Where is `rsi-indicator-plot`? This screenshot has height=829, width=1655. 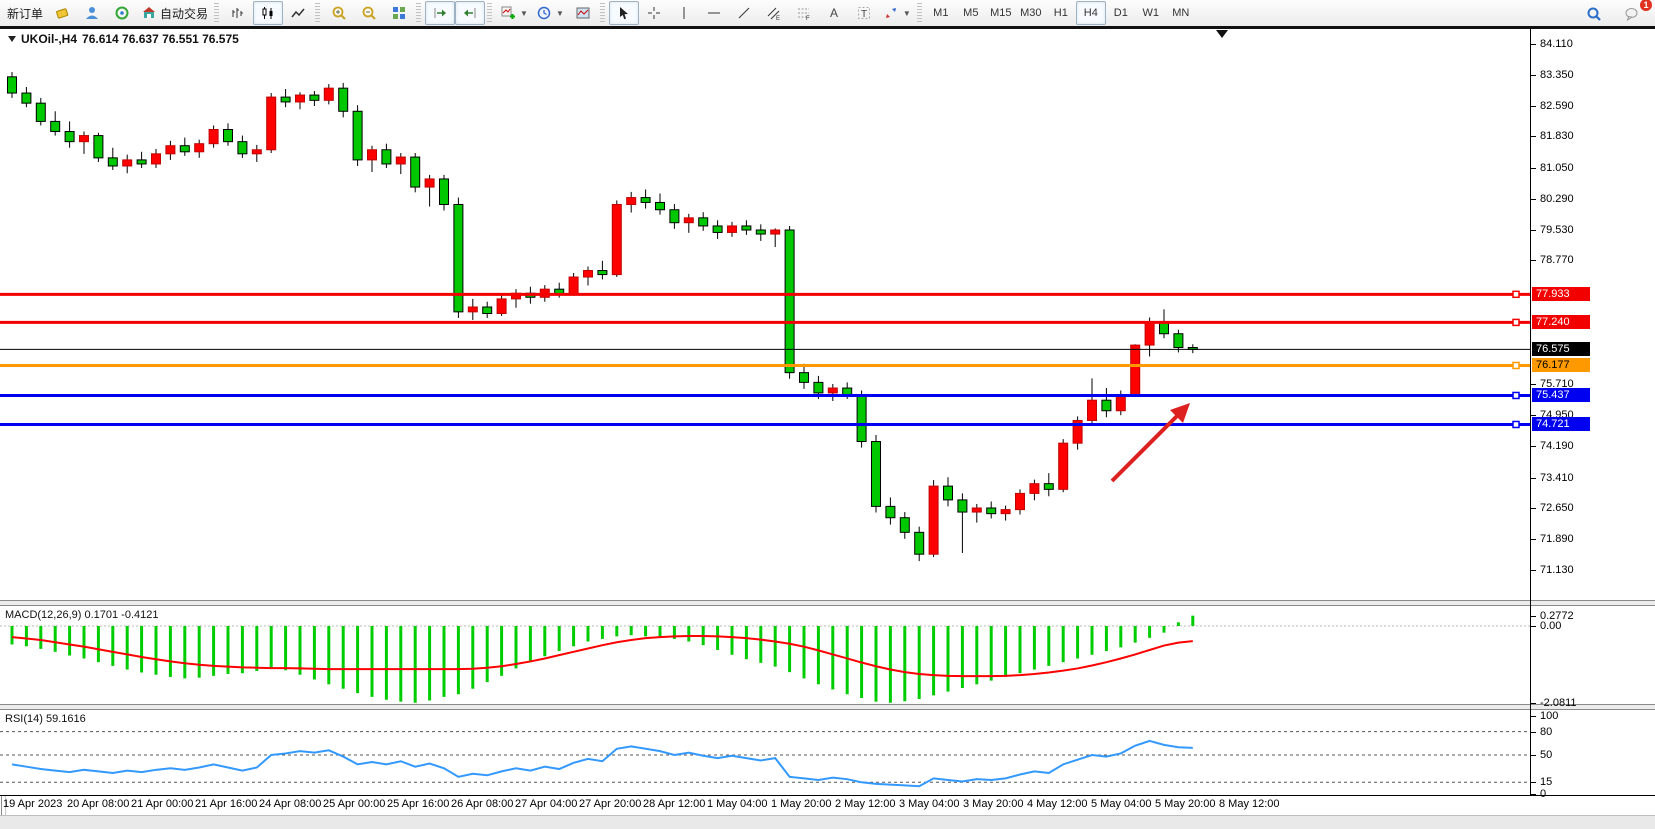
rsi-indicator-plot is located at coordinates (765, 752).